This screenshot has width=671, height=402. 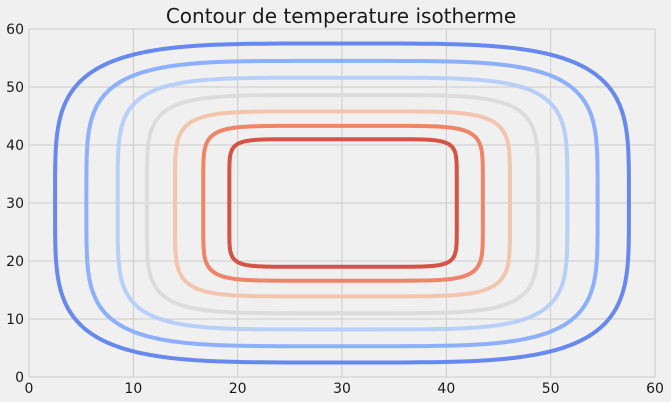 I want to click on x-tick-label-5: 50, so click(x=551, y=389).